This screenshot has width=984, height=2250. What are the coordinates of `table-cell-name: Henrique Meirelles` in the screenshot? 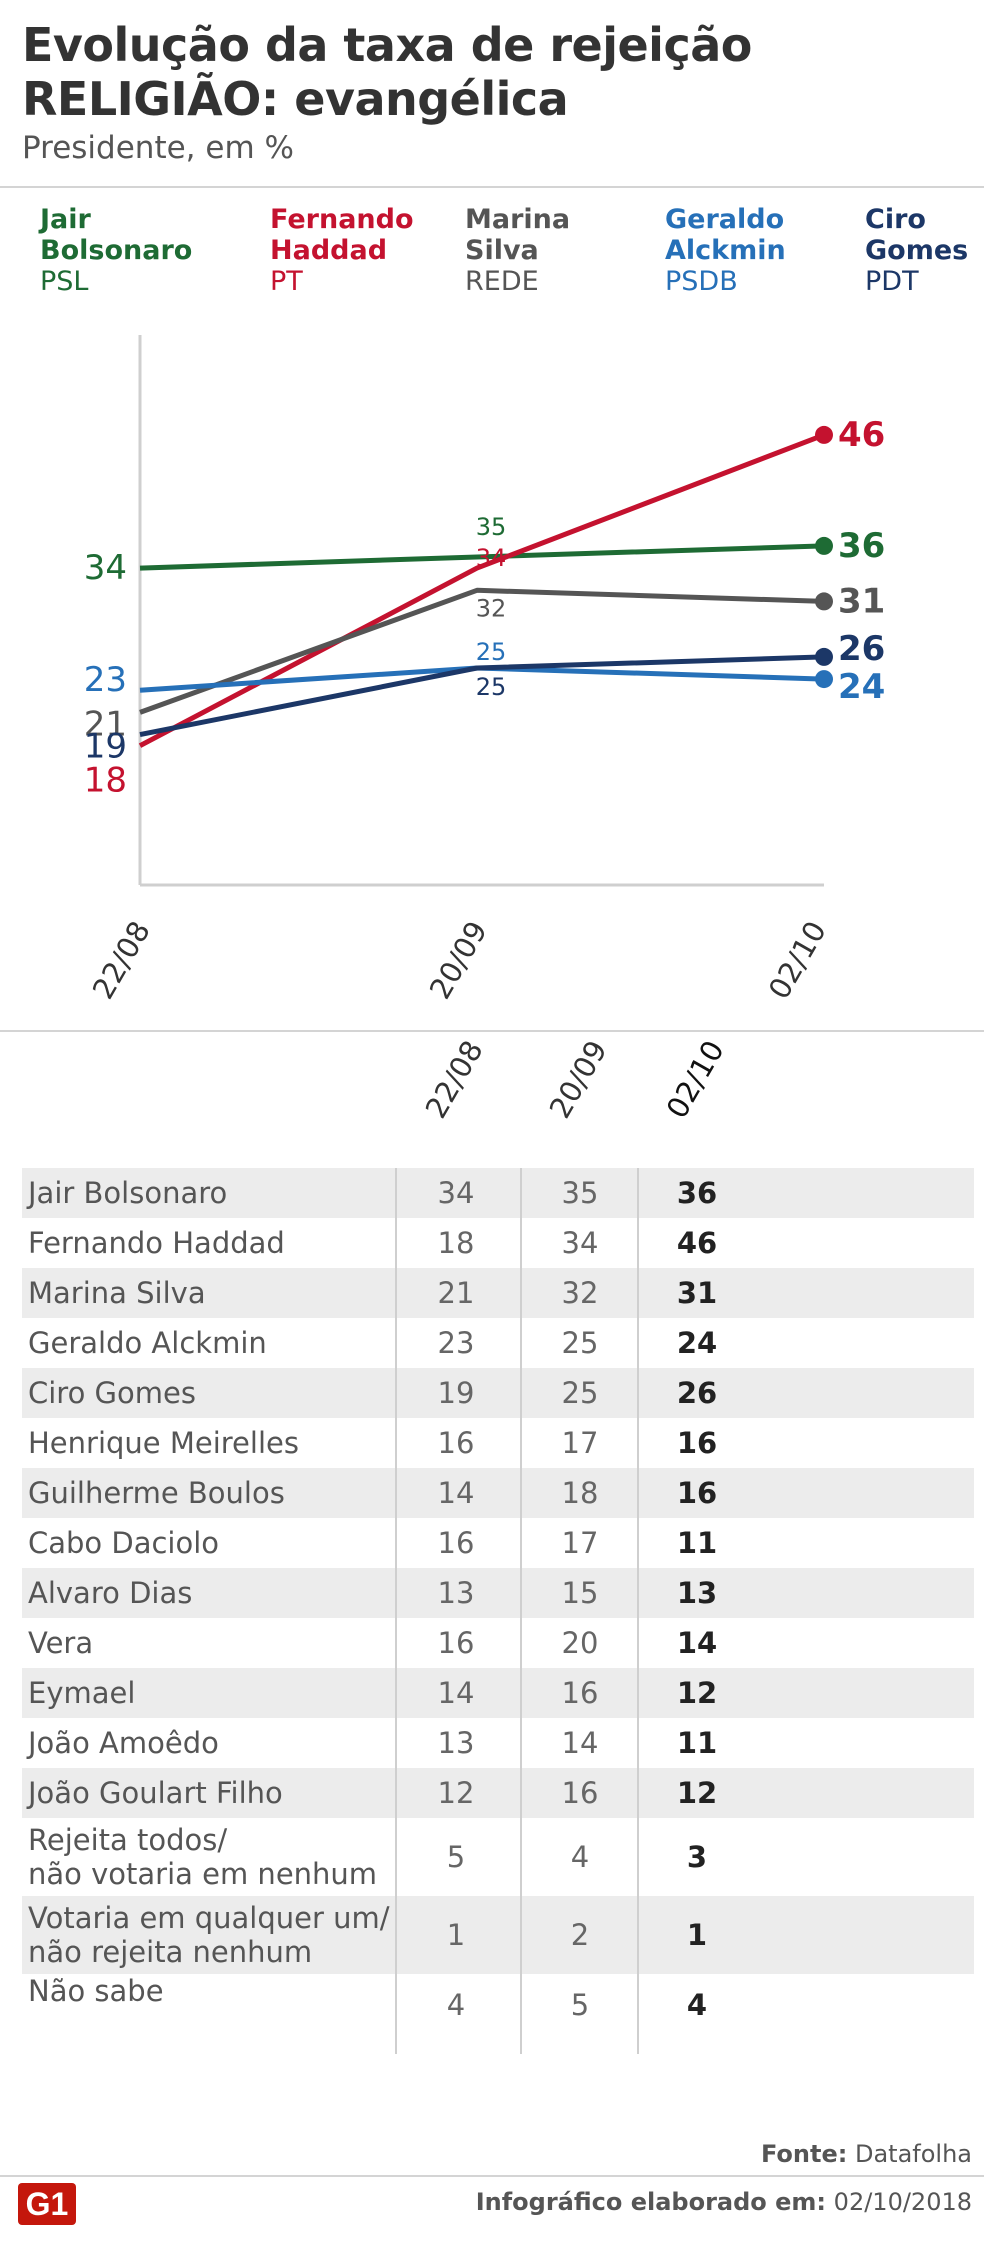 It's located at (163, 1443).